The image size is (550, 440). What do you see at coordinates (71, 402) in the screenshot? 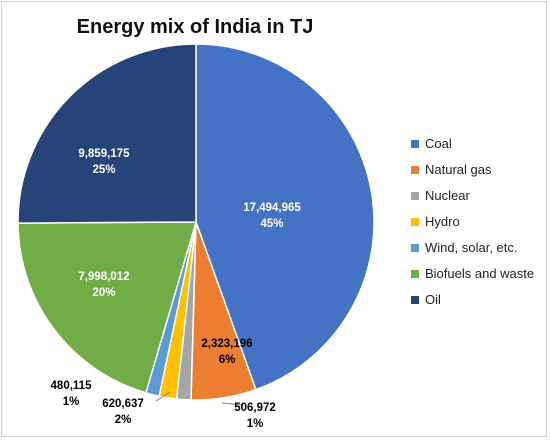
I see `data-label-percent-wind-solar-etc: 1%` at bounding box center [71, 402].